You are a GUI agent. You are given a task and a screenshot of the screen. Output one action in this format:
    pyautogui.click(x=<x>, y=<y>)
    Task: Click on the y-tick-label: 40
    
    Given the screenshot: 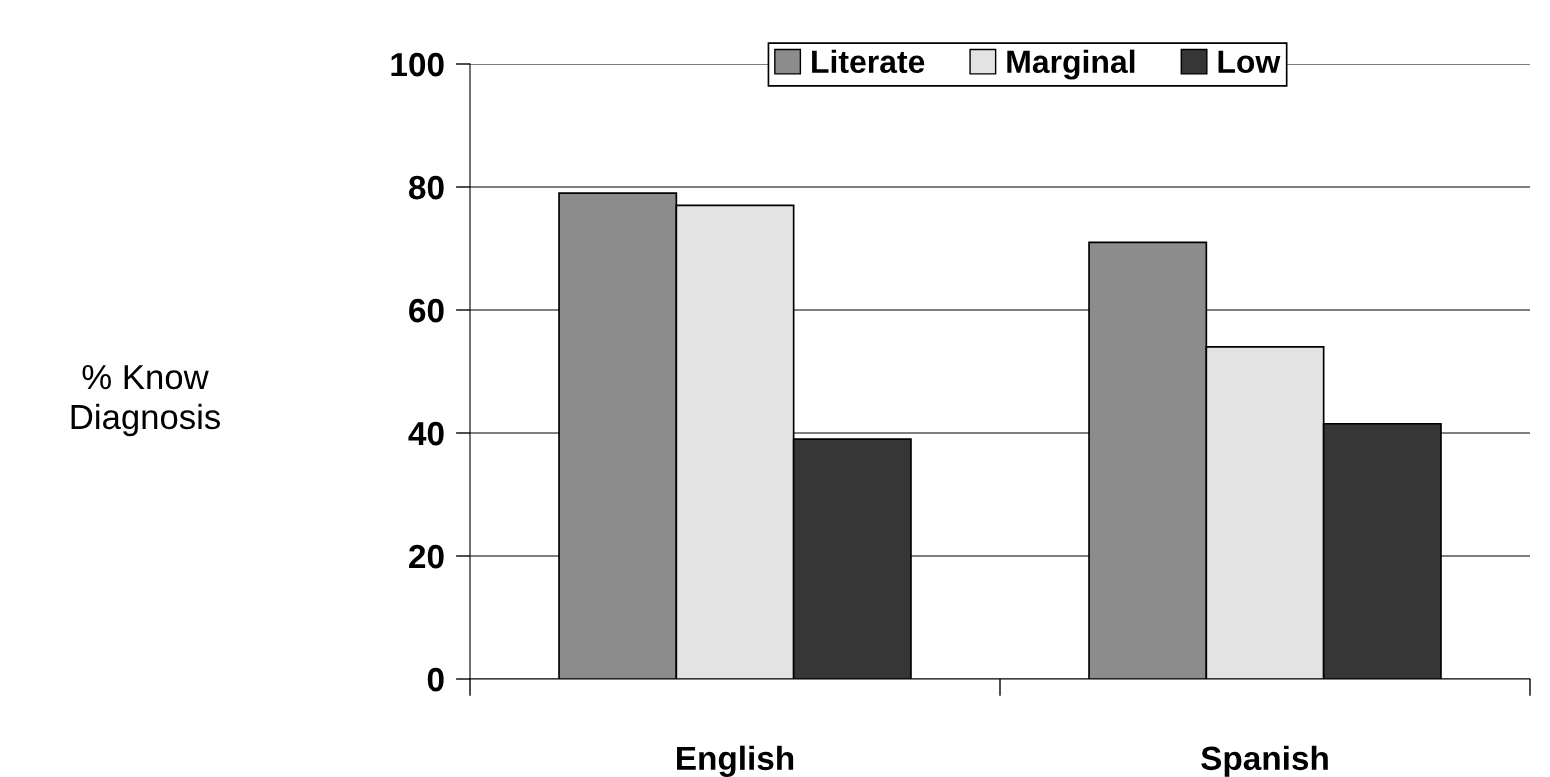 What is the action you would take?
    pyautogui.click(x=426, y=433)
    